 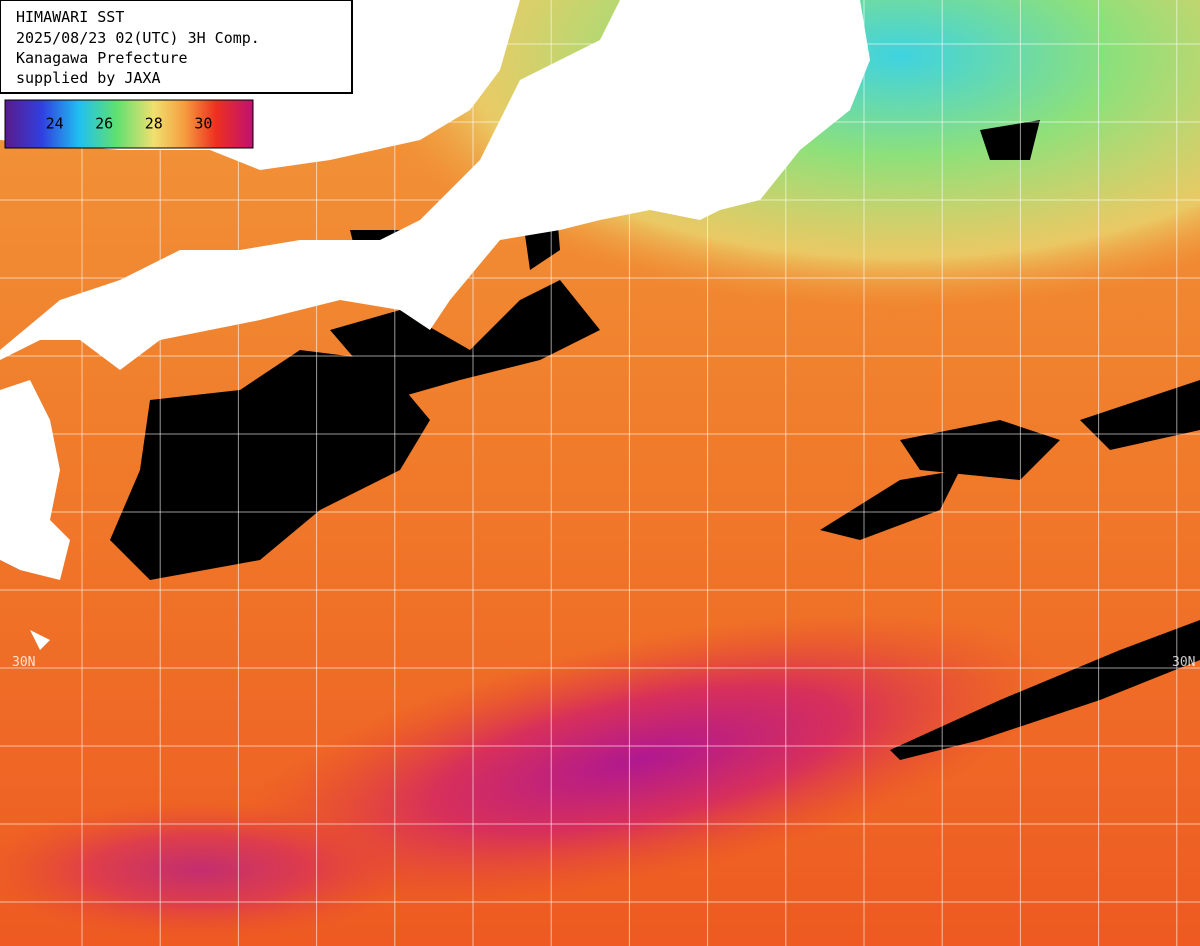 I want to click on colorbar, so click(x=129, y=124).